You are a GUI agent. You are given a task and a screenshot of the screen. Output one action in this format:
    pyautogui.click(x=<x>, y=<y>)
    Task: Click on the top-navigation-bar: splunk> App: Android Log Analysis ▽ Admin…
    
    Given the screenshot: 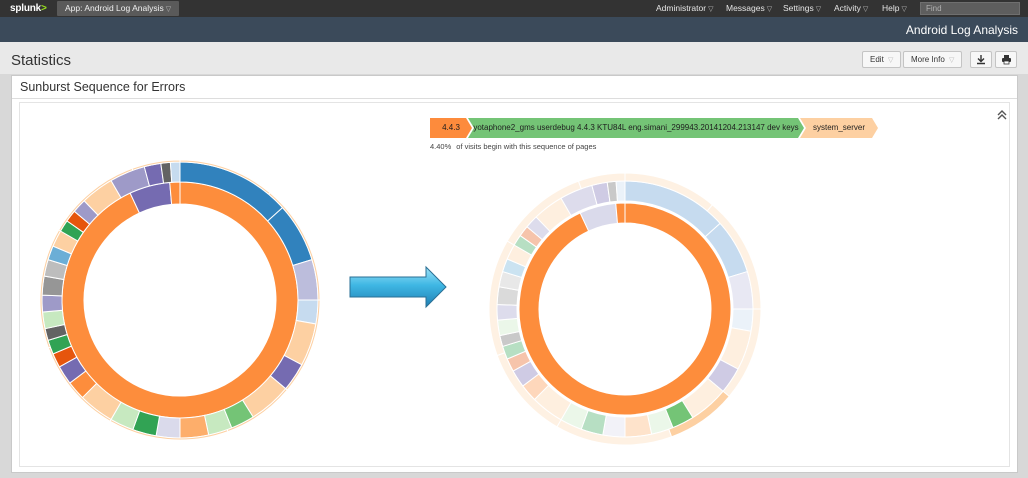 What is the action you would take?
    pyautogui.click(x=514, y=8)
    